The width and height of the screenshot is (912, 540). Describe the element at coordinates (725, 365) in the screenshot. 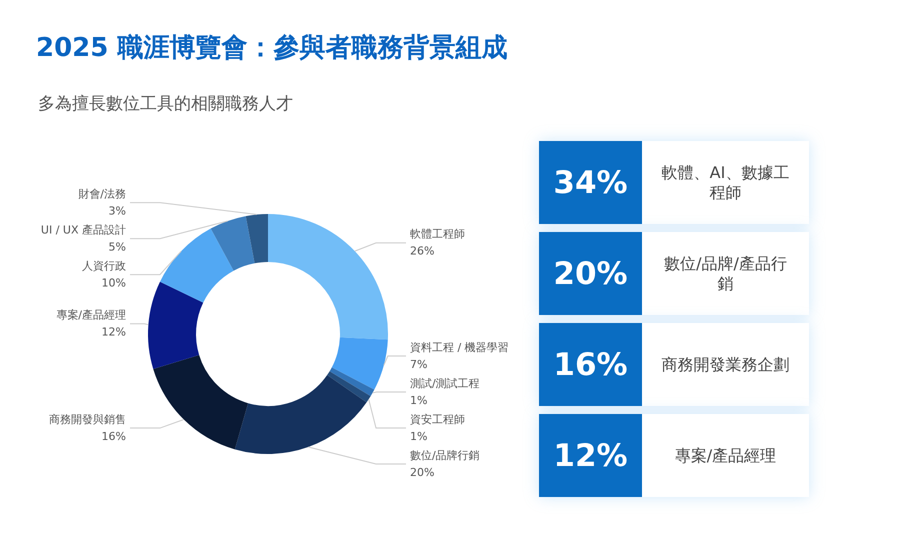

I see `text: 商務開發業務企劃` at that location.